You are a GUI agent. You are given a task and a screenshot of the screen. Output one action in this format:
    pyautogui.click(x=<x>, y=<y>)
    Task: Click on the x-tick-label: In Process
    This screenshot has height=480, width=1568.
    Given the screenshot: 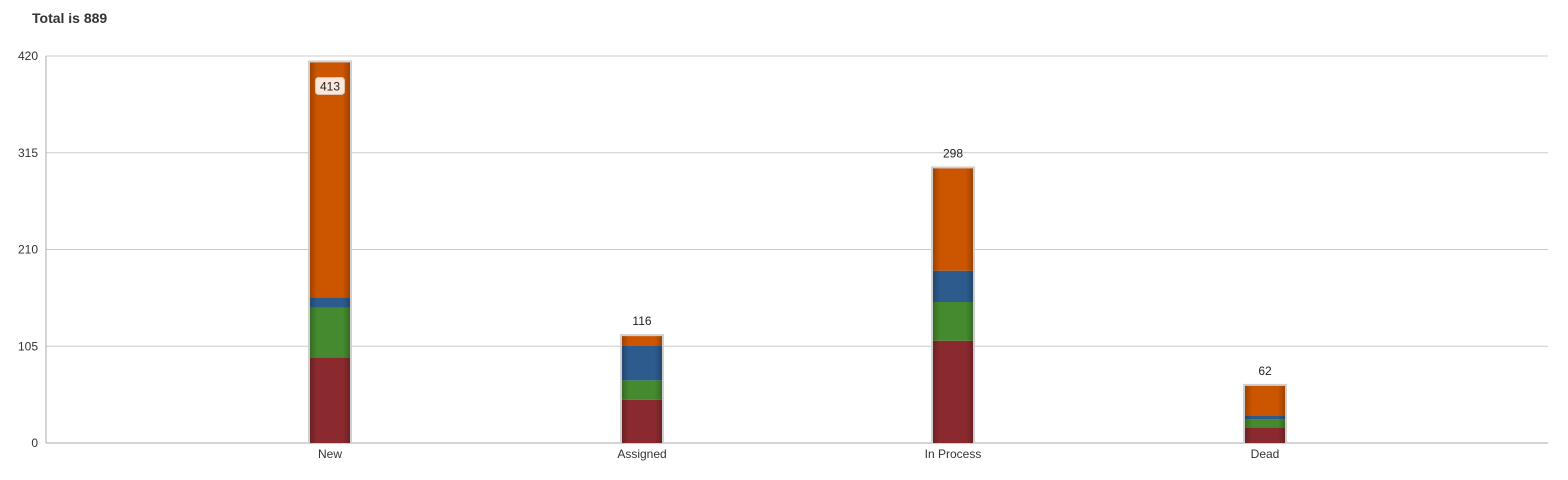 What is the action you would take?
    pyautogui.click(x=953, y=454)
    